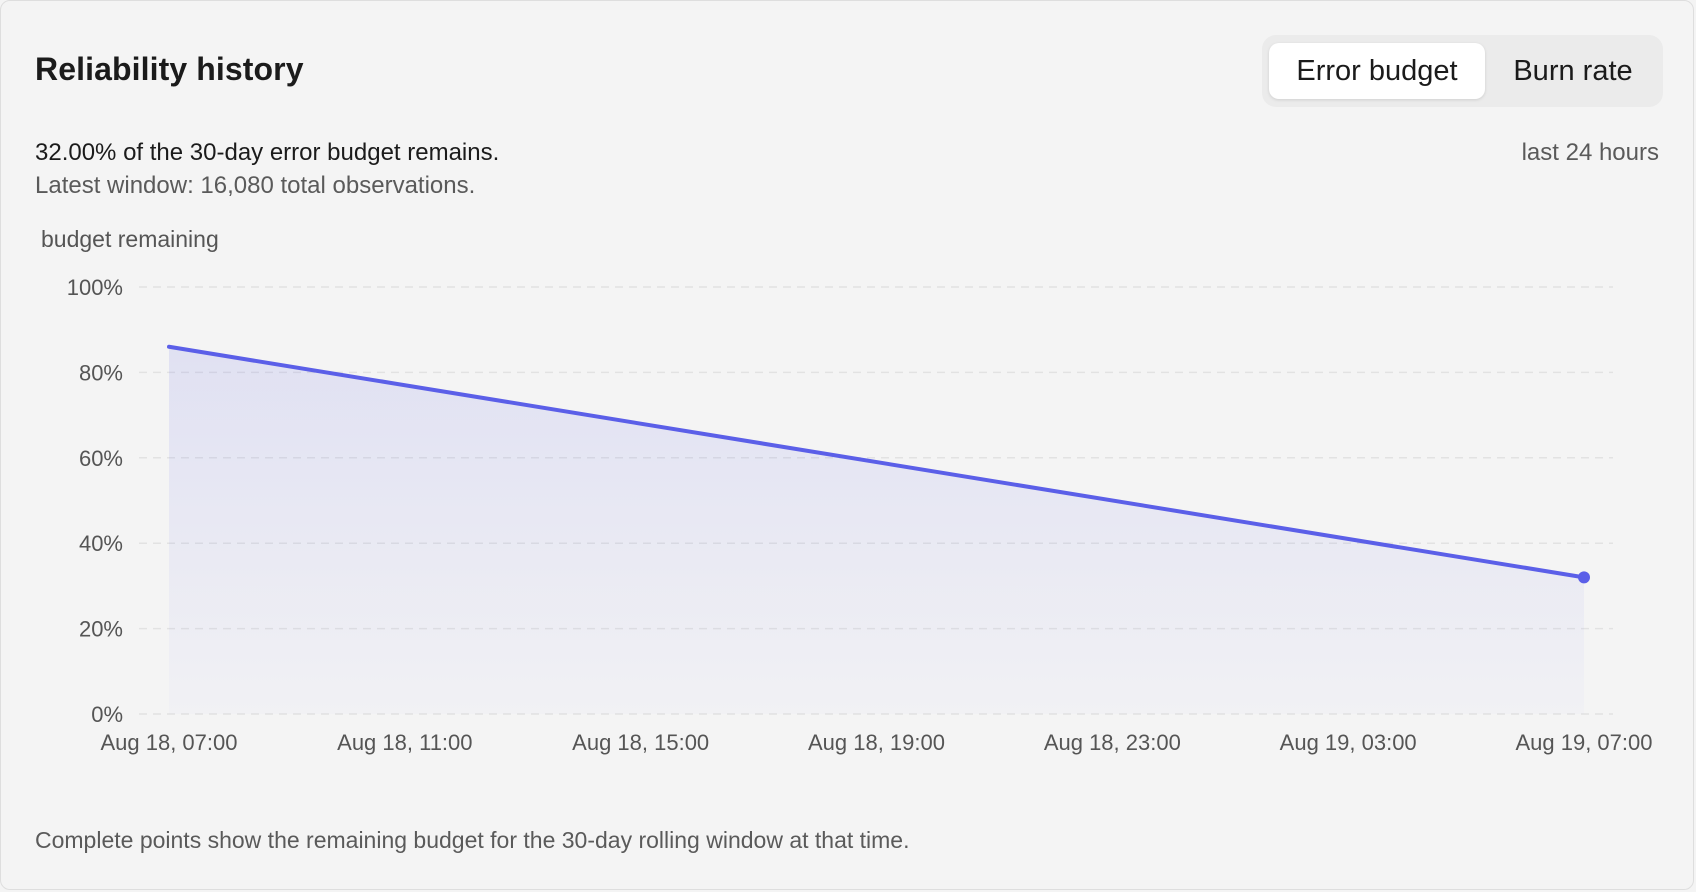 The image size is (1696, 892). Describe the element at coordinates (101, 458) in the screenshot. I see `y-tick-label: 60%` at that location.